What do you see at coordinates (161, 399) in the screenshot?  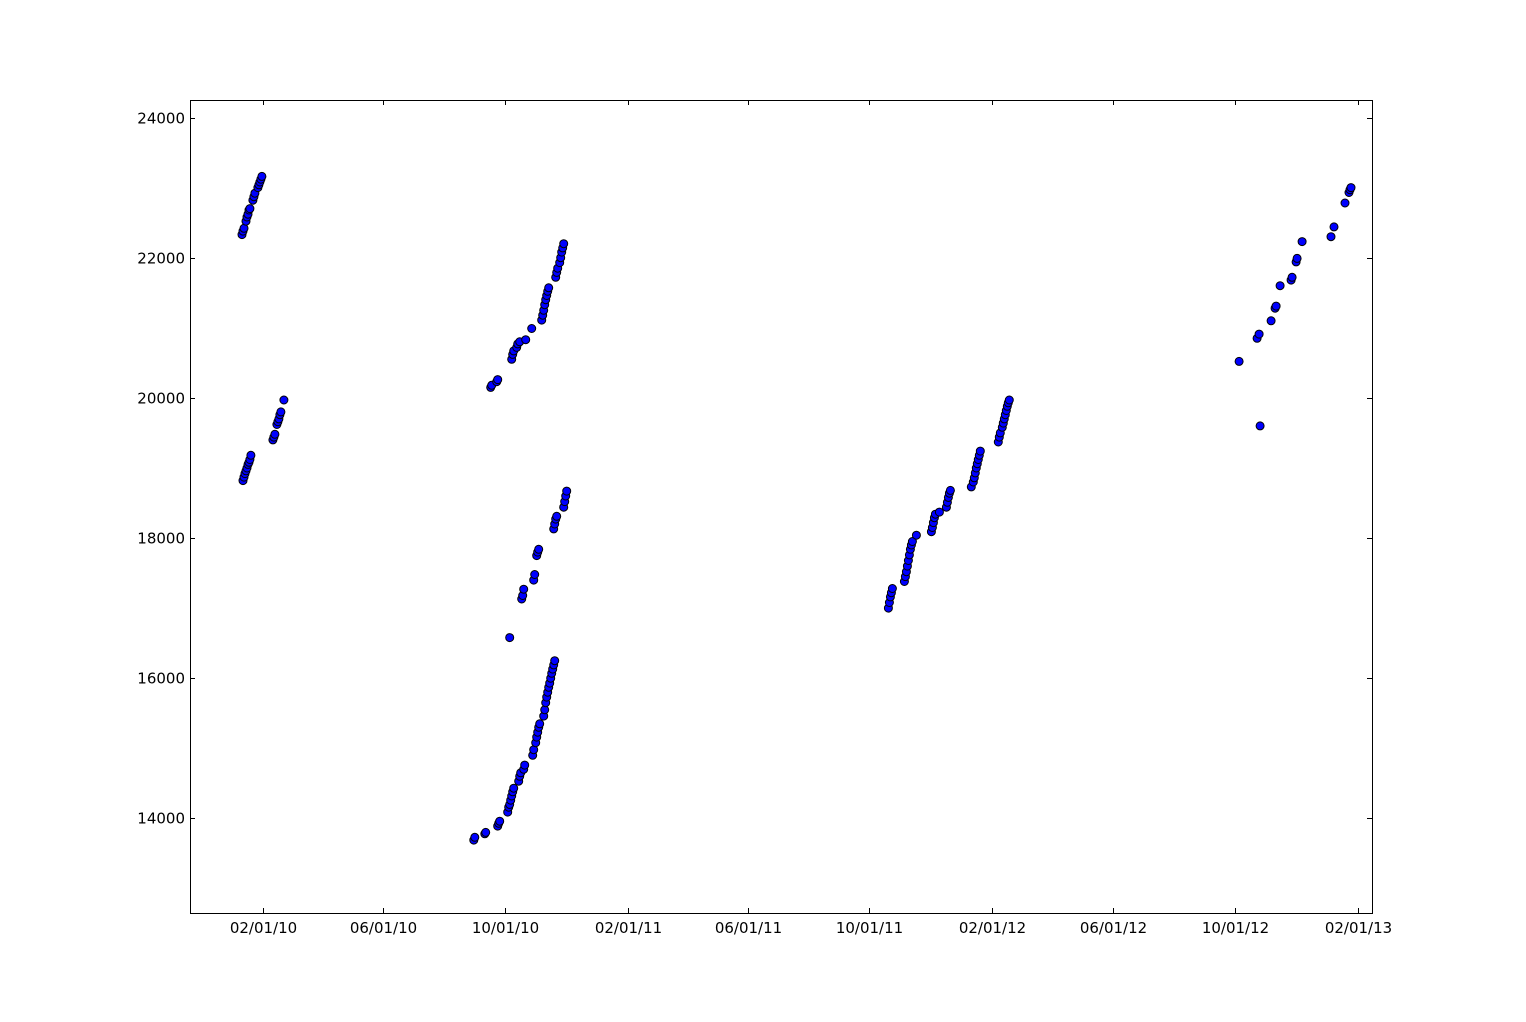 I see `y-tick-label: 20000` at bounding box center [161, 399].